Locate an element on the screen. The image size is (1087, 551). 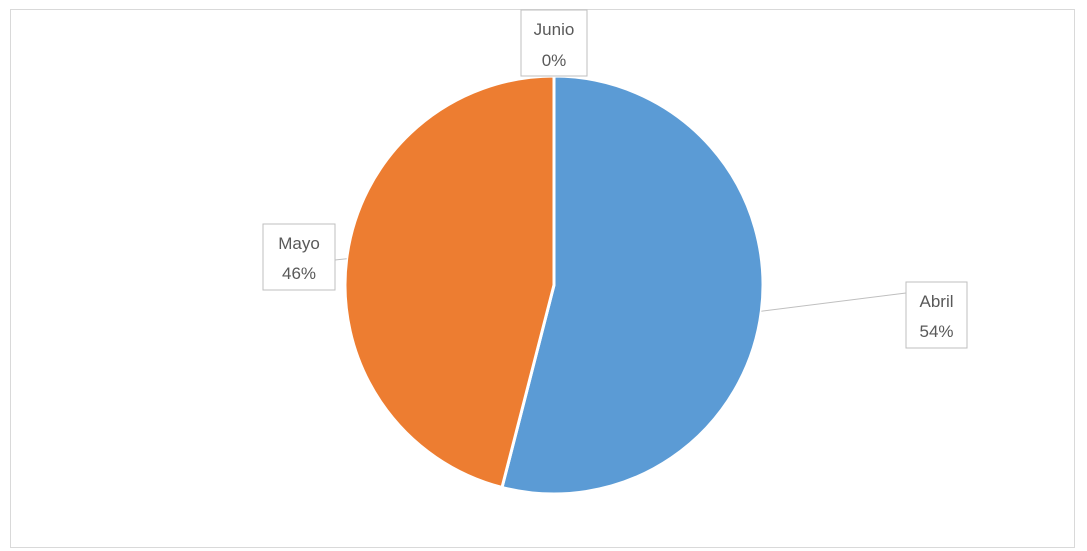
data-label-mayo-box is located at coordinates (299, 257).